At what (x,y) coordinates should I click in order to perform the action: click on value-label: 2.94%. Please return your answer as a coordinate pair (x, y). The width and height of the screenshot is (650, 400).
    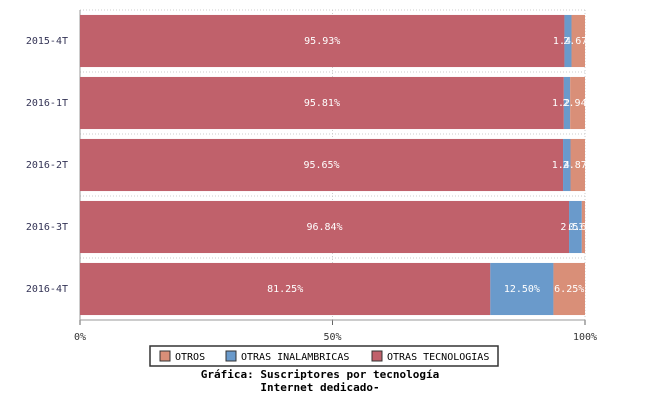
    Looking at the image, I should click on (578, 103).